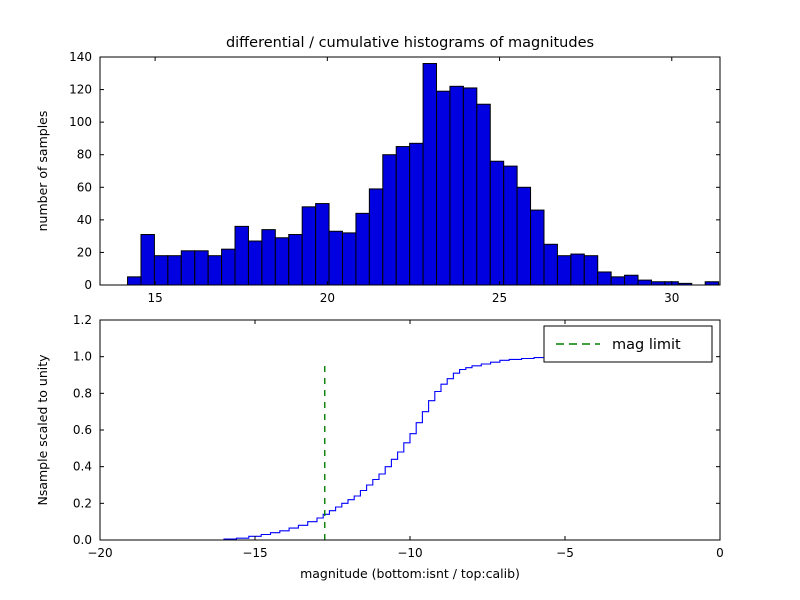 The image size is (800, 600). What do you see at coordinates (42, 171) in the screenshot?
I see `top-y-axis-label: number of samples` at bounding box center [42, 171].